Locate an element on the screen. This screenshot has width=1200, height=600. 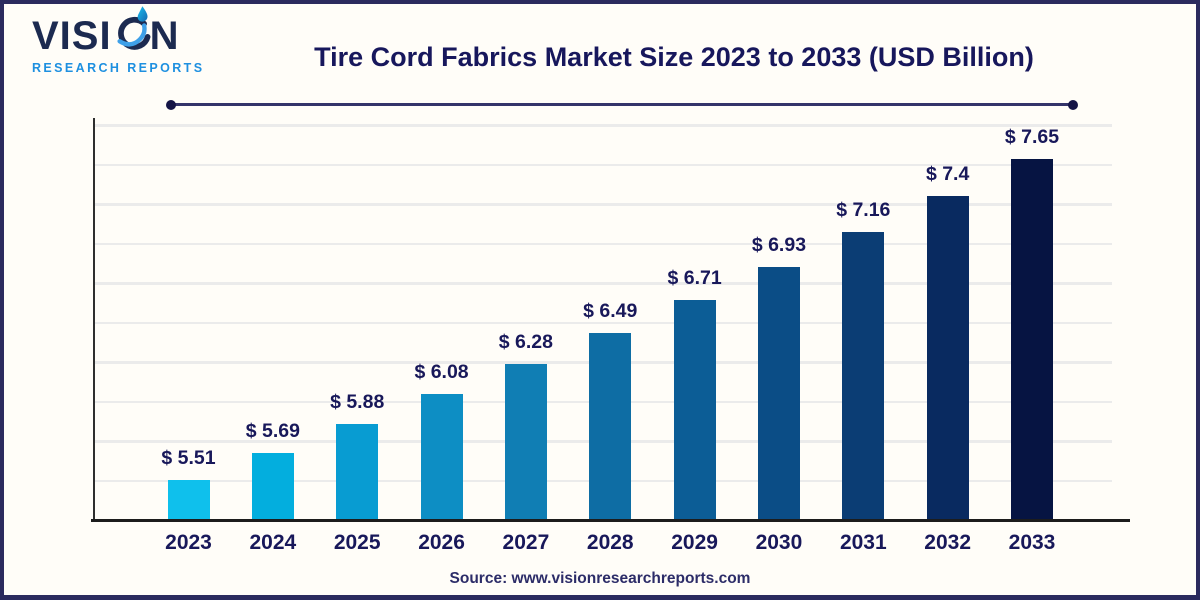
x-tick-label: 2030 is located at coordinates (779, 542).